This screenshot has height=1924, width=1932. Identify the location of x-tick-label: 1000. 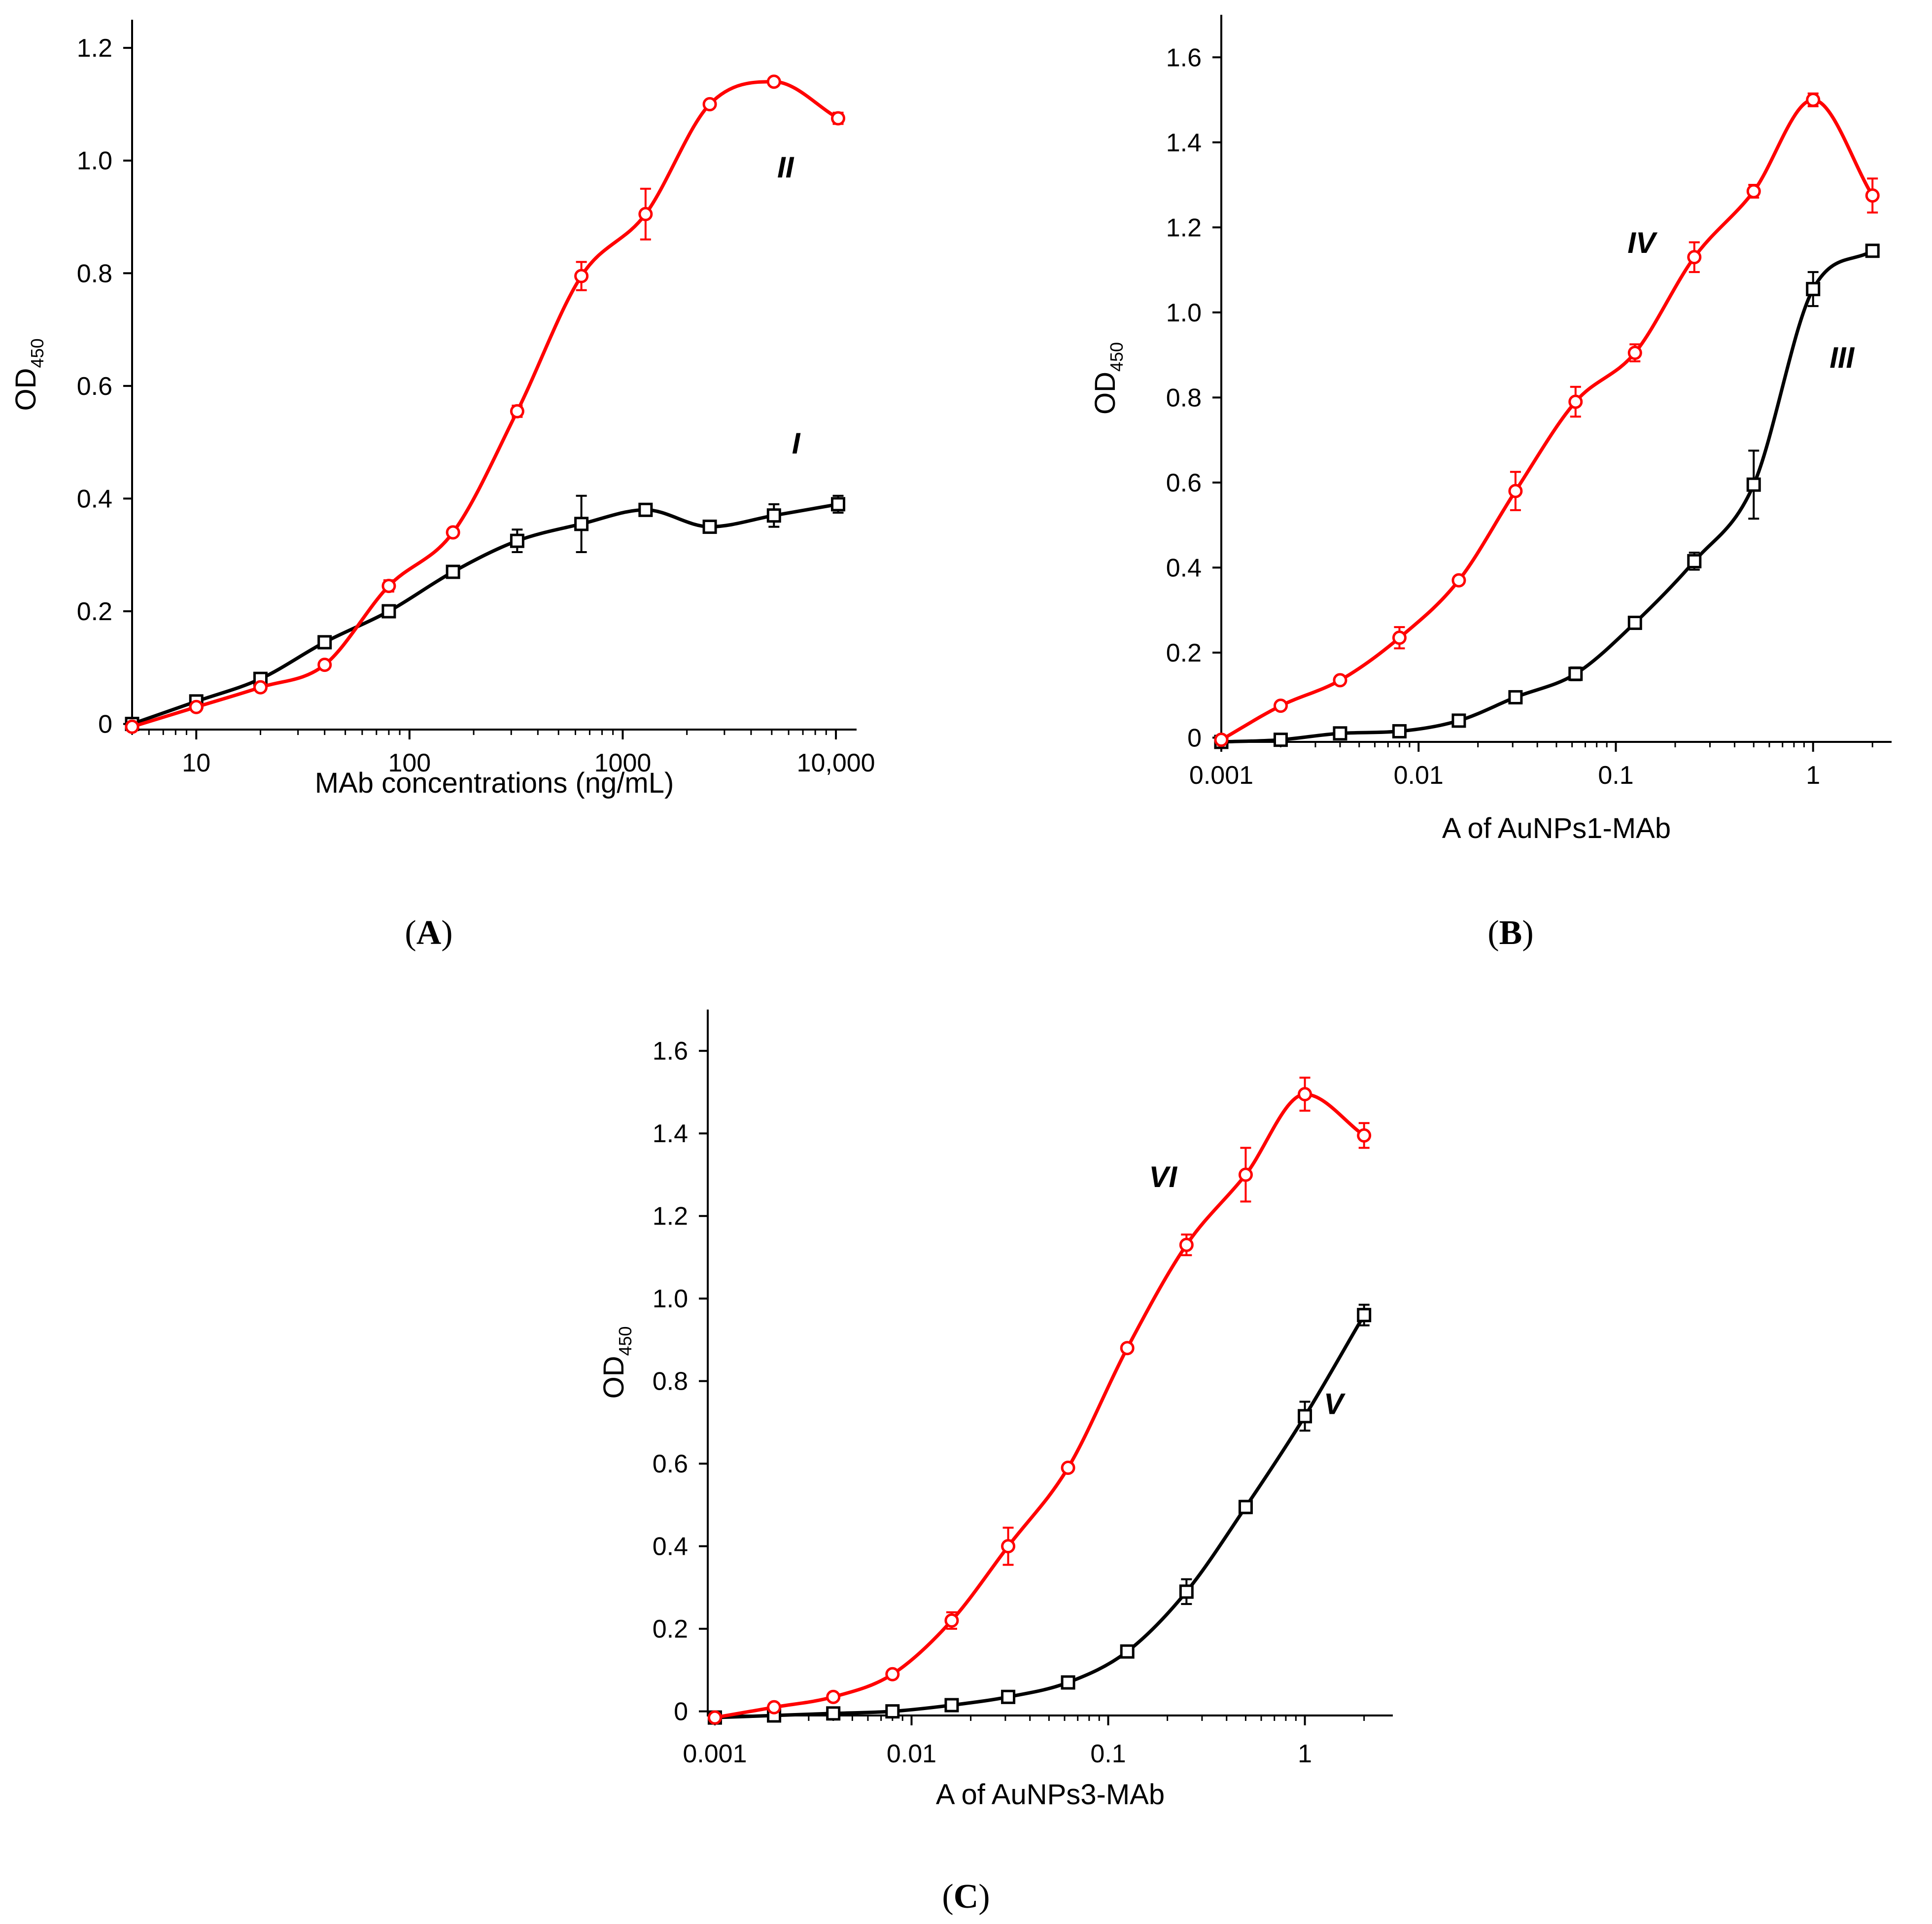
(623, 763).